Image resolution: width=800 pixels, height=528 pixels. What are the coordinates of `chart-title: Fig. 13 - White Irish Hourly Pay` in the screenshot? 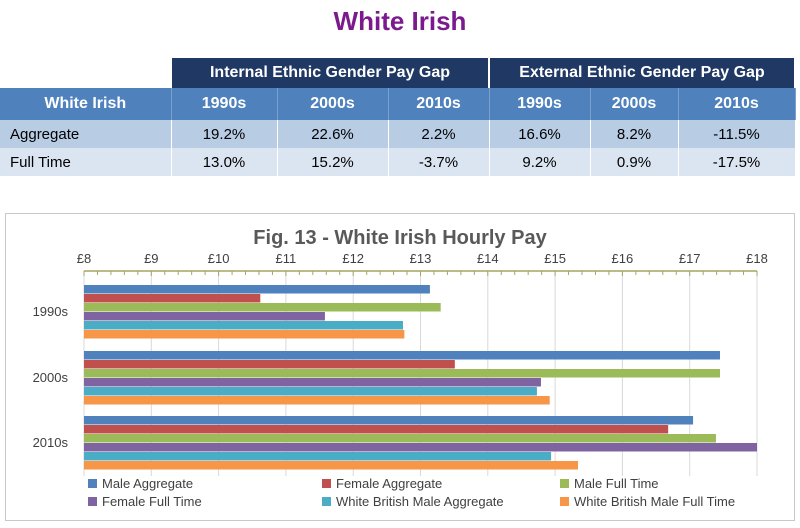 It's located at (400, 238).